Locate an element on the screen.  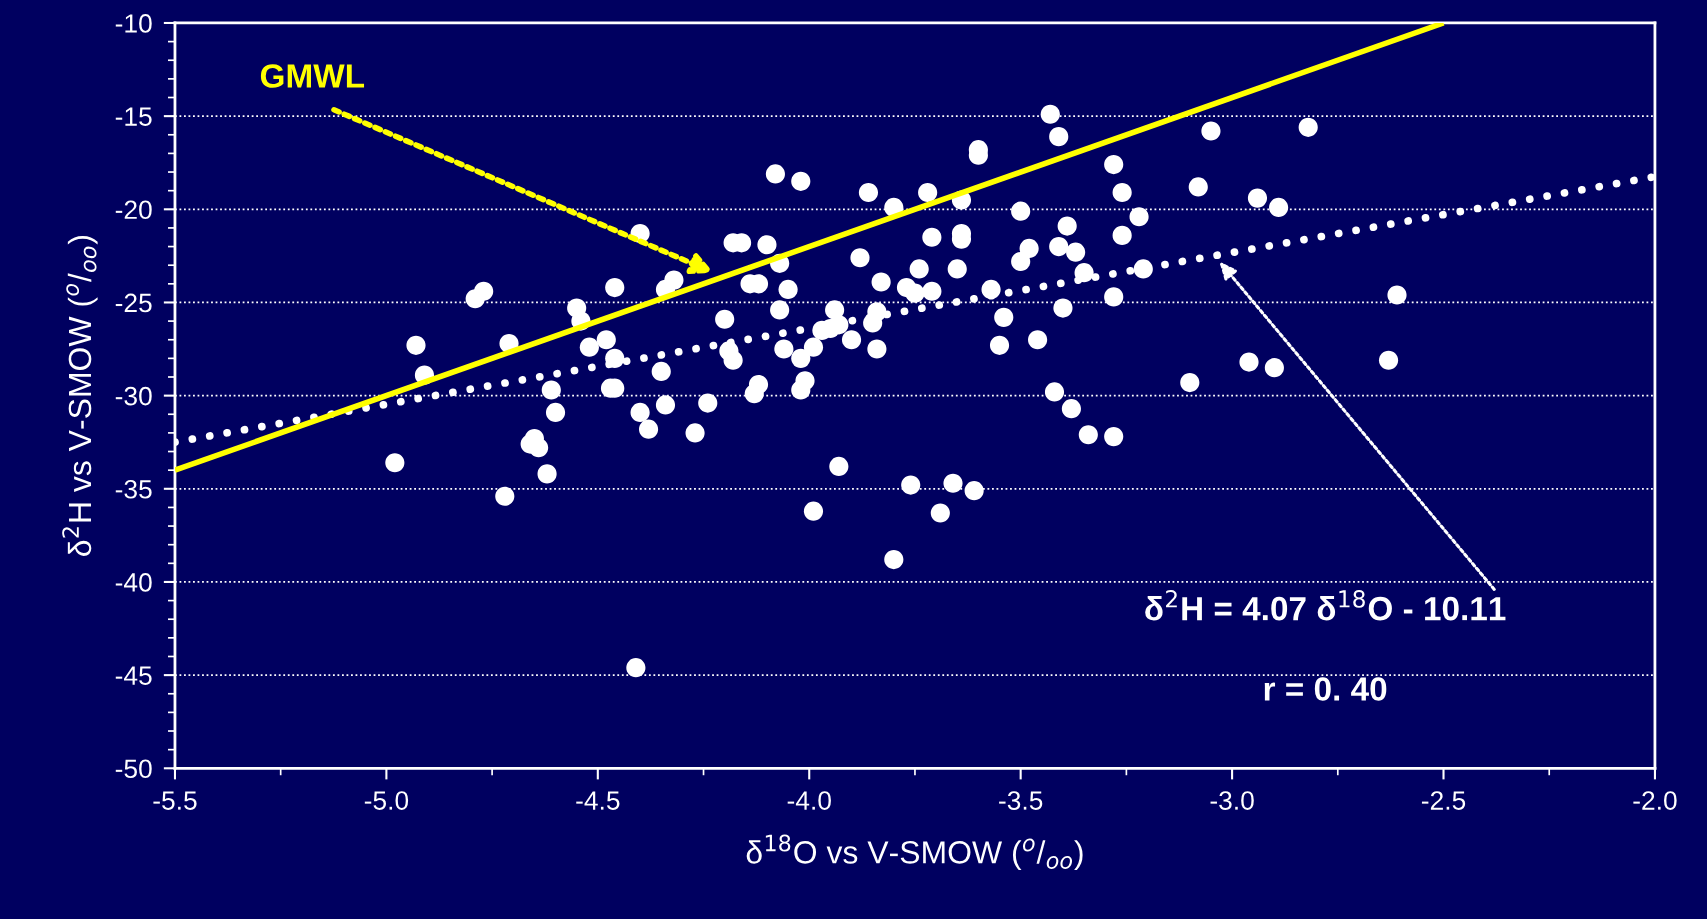
y-tick-label: -25 is located at coordinates (133, 303).